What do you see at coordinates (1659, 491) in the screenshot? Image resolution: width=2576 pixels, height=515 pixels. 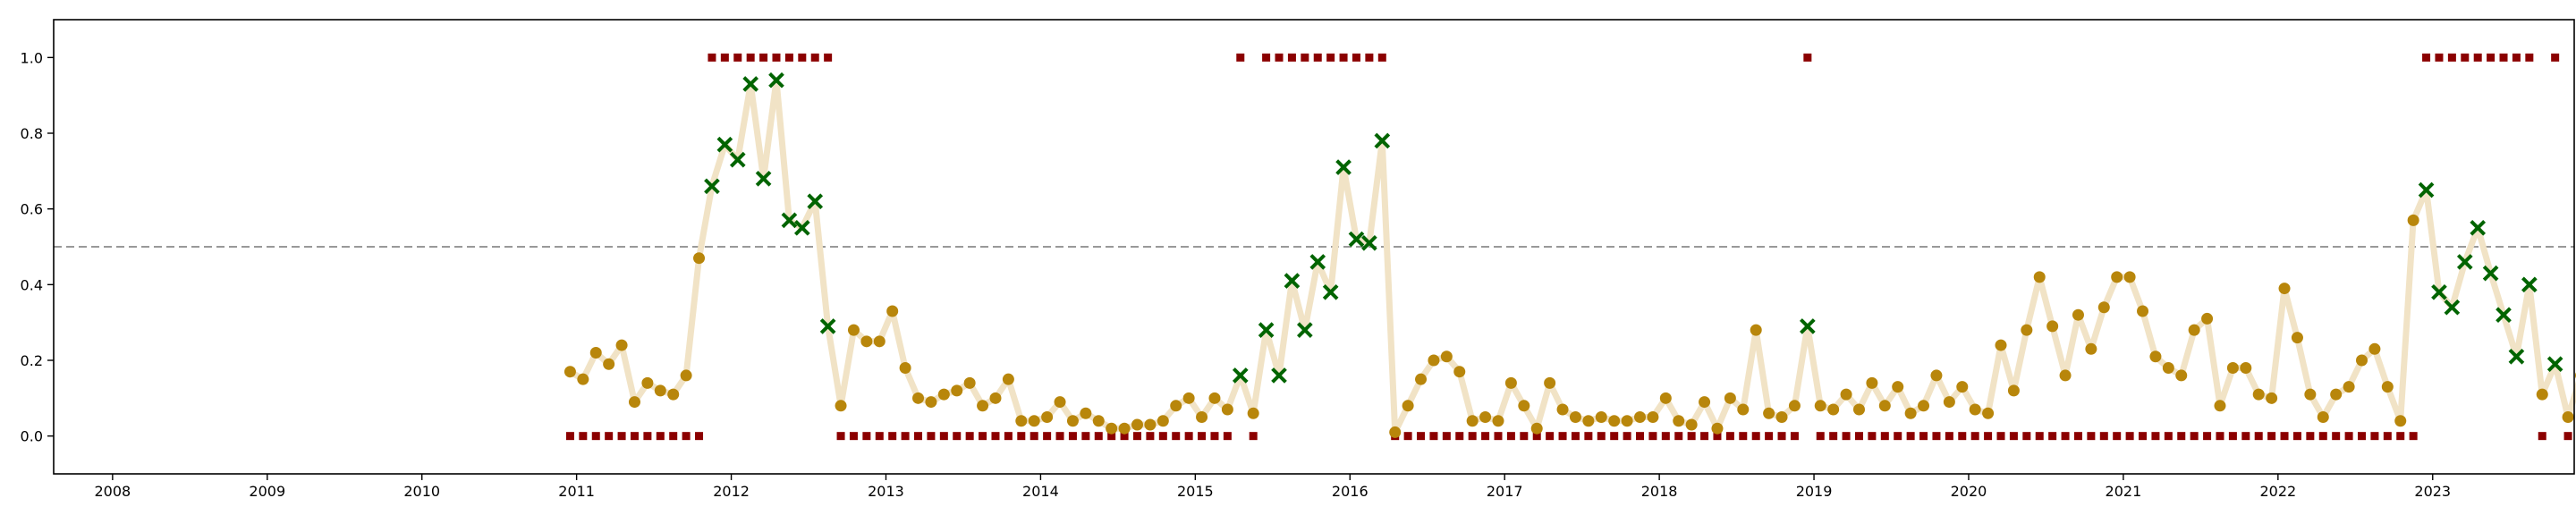 I see `x-tick-label: 2018` at bounding box center [1659, 491].